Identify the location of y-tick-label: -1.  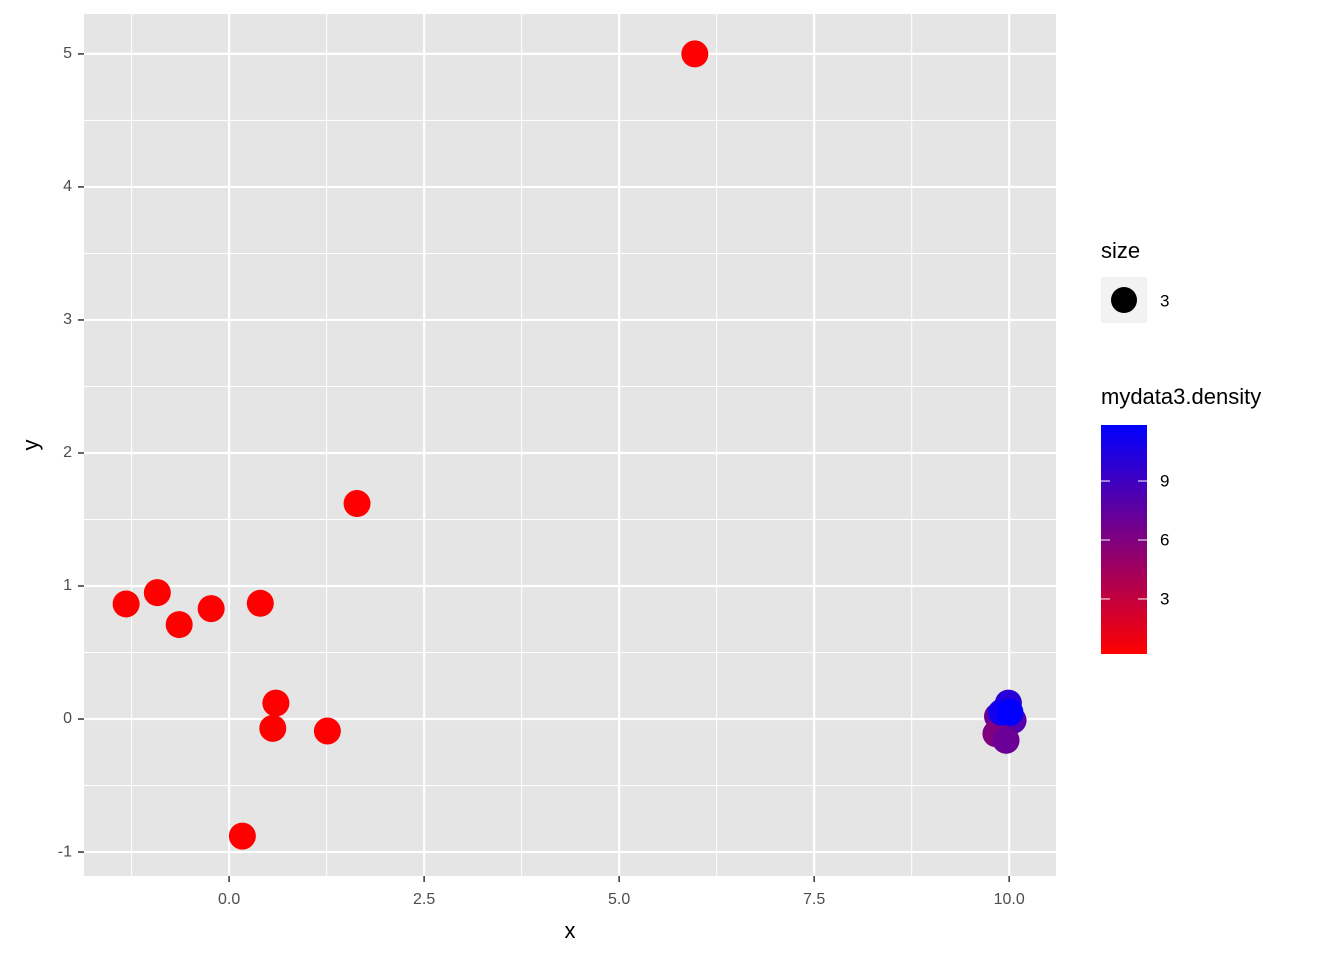
(65, 851).